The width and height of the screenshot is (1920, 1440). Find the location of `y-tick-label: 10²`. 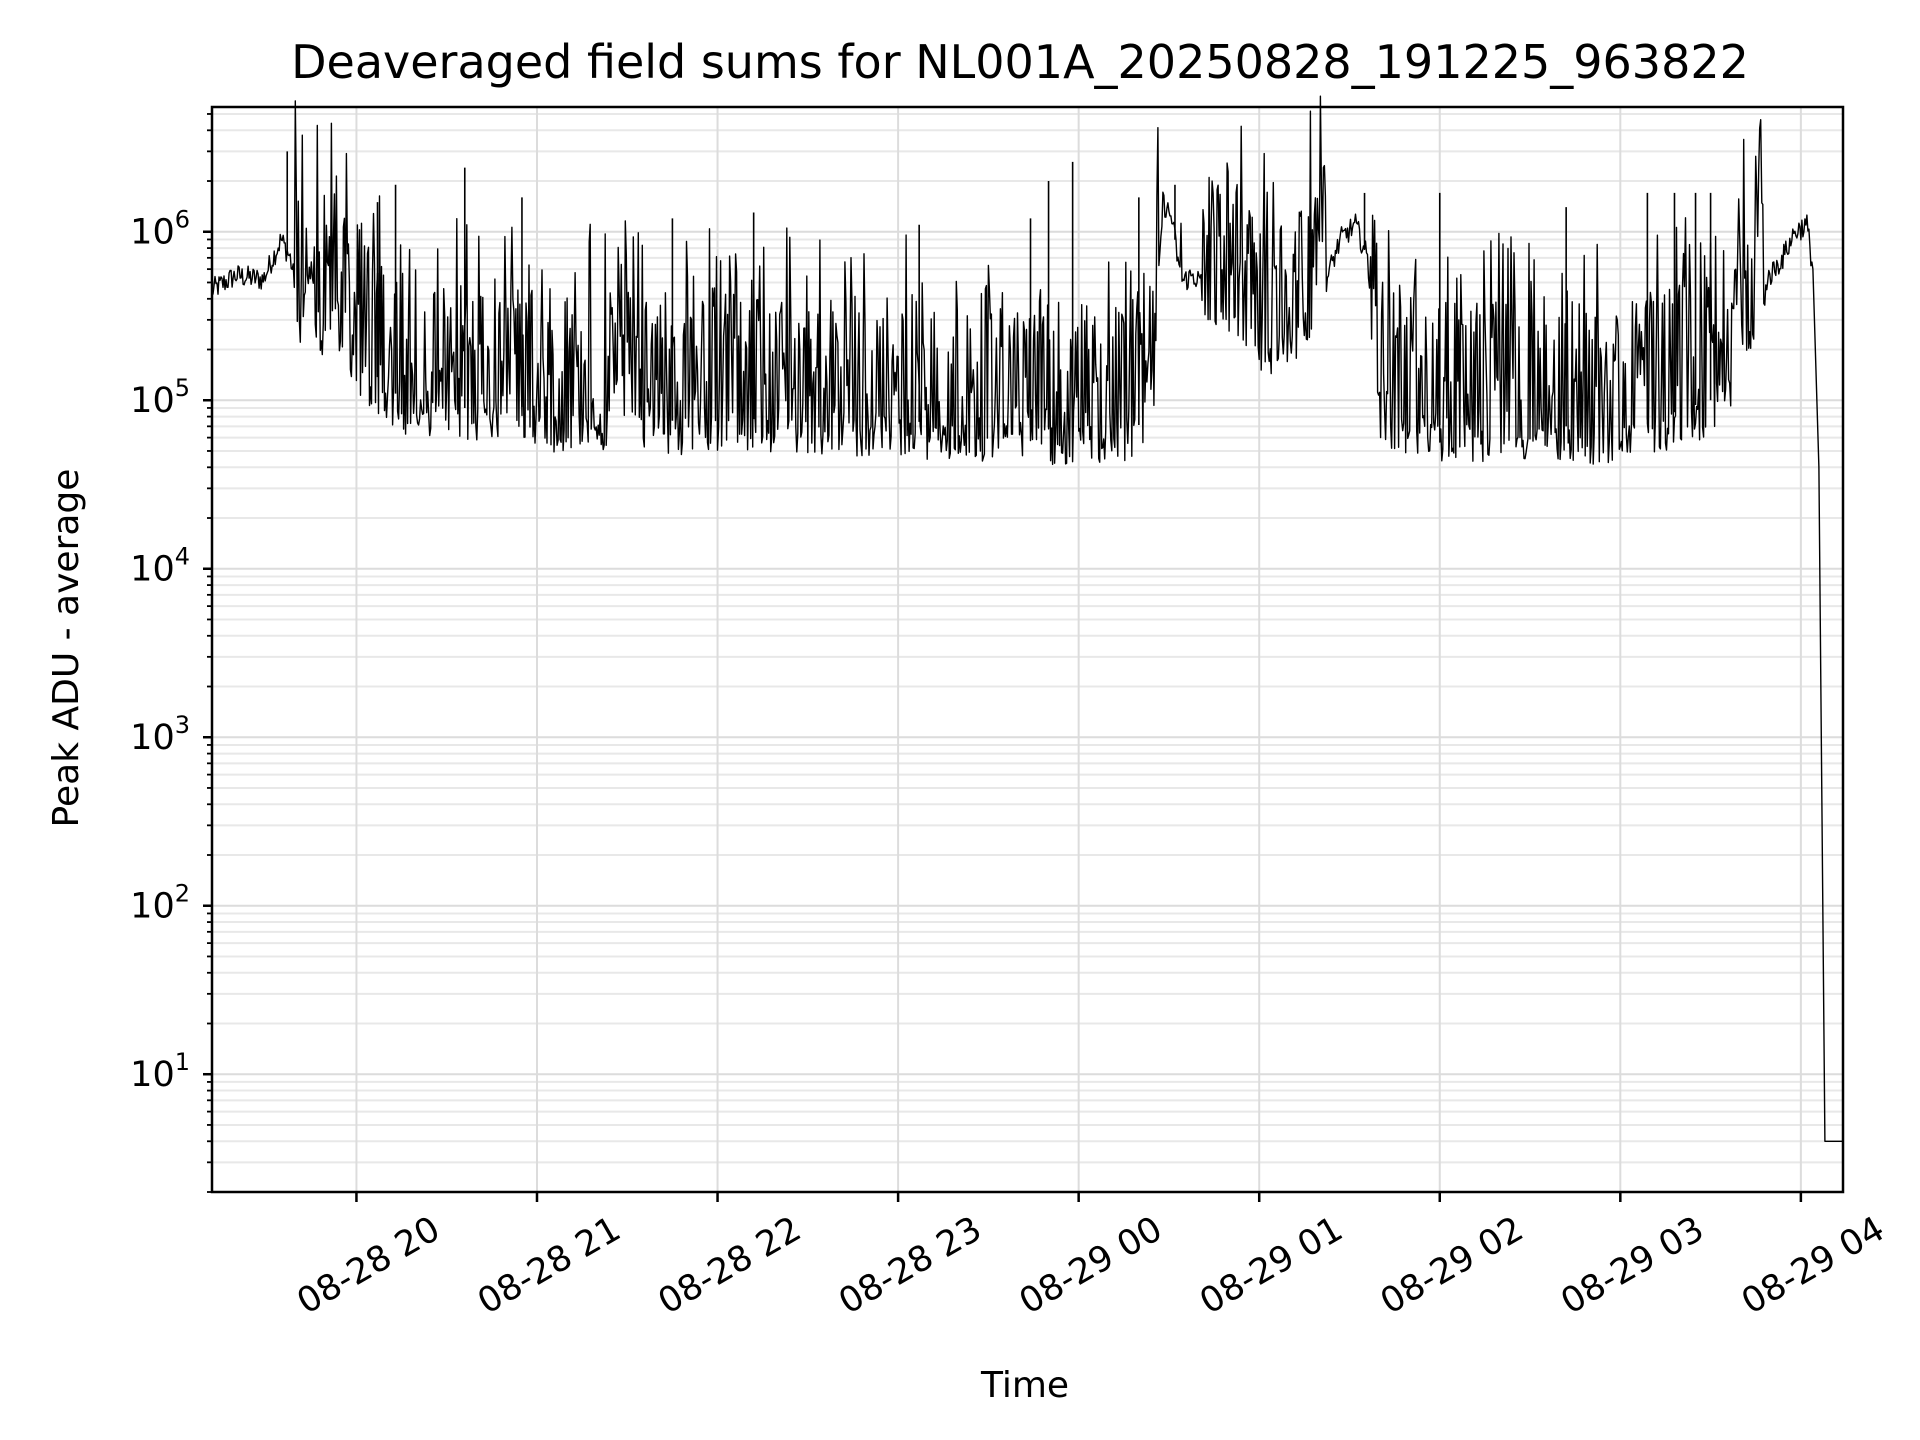

y-tick-label: 10² is located at coordinates (160, 903).